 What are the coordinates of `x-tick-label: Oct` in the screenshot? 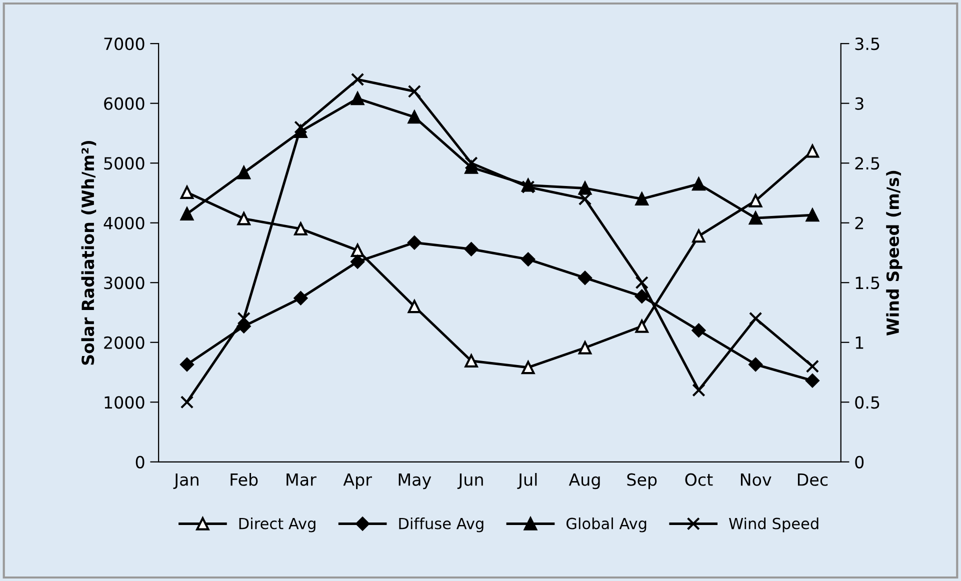 It's located at (699, 479).